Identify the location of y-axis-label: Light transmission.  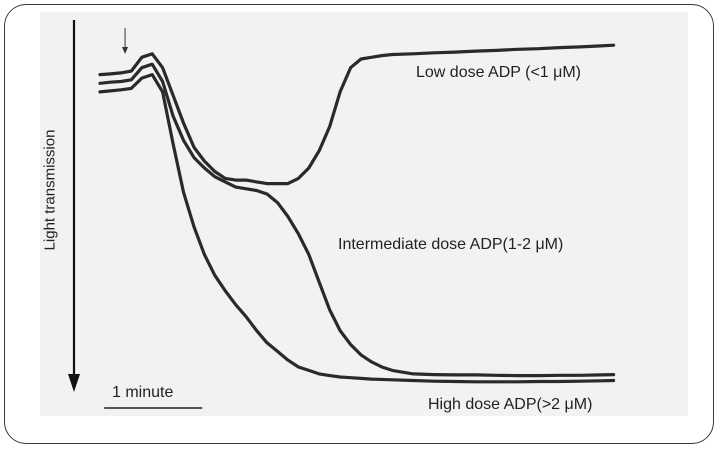
(50, 190).